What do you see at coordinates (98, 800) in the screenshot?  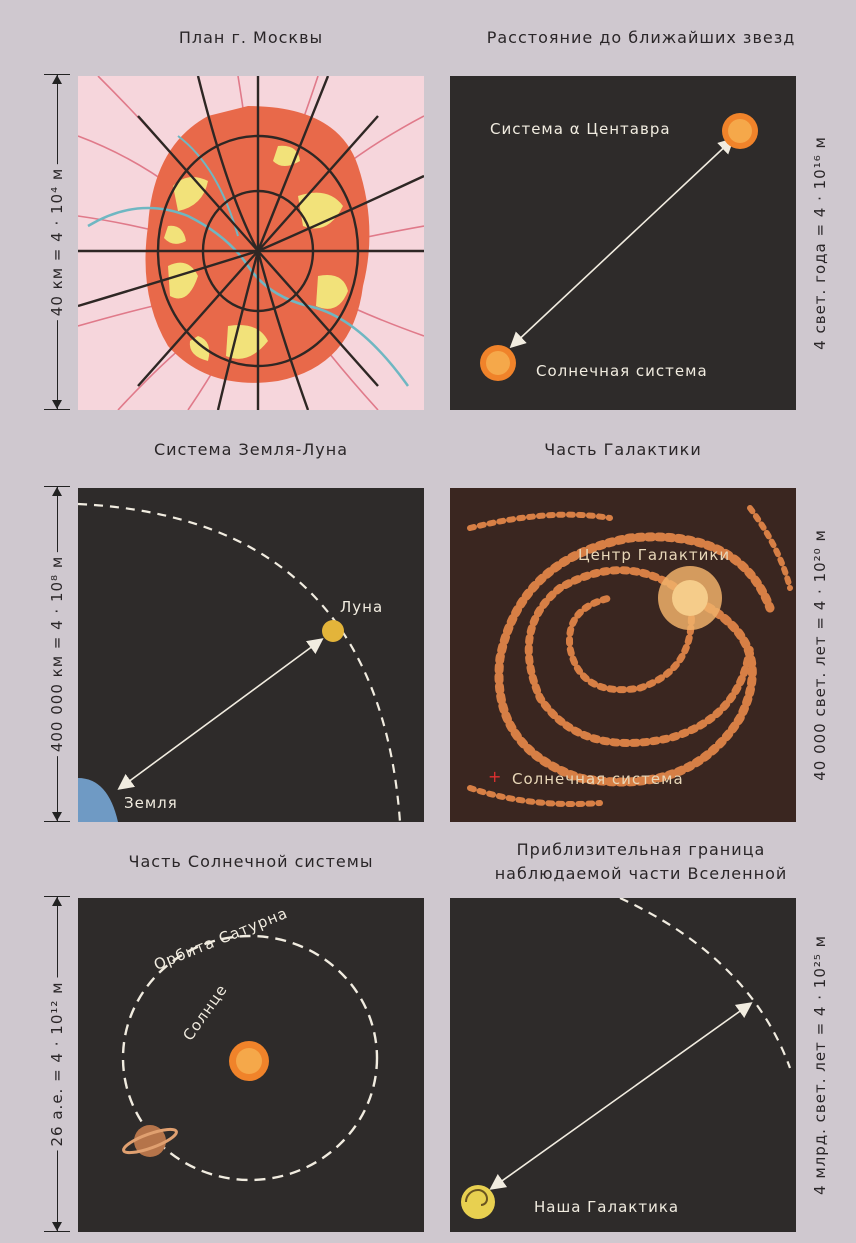 I see `earth-shape` at bounding box center [98, 800].